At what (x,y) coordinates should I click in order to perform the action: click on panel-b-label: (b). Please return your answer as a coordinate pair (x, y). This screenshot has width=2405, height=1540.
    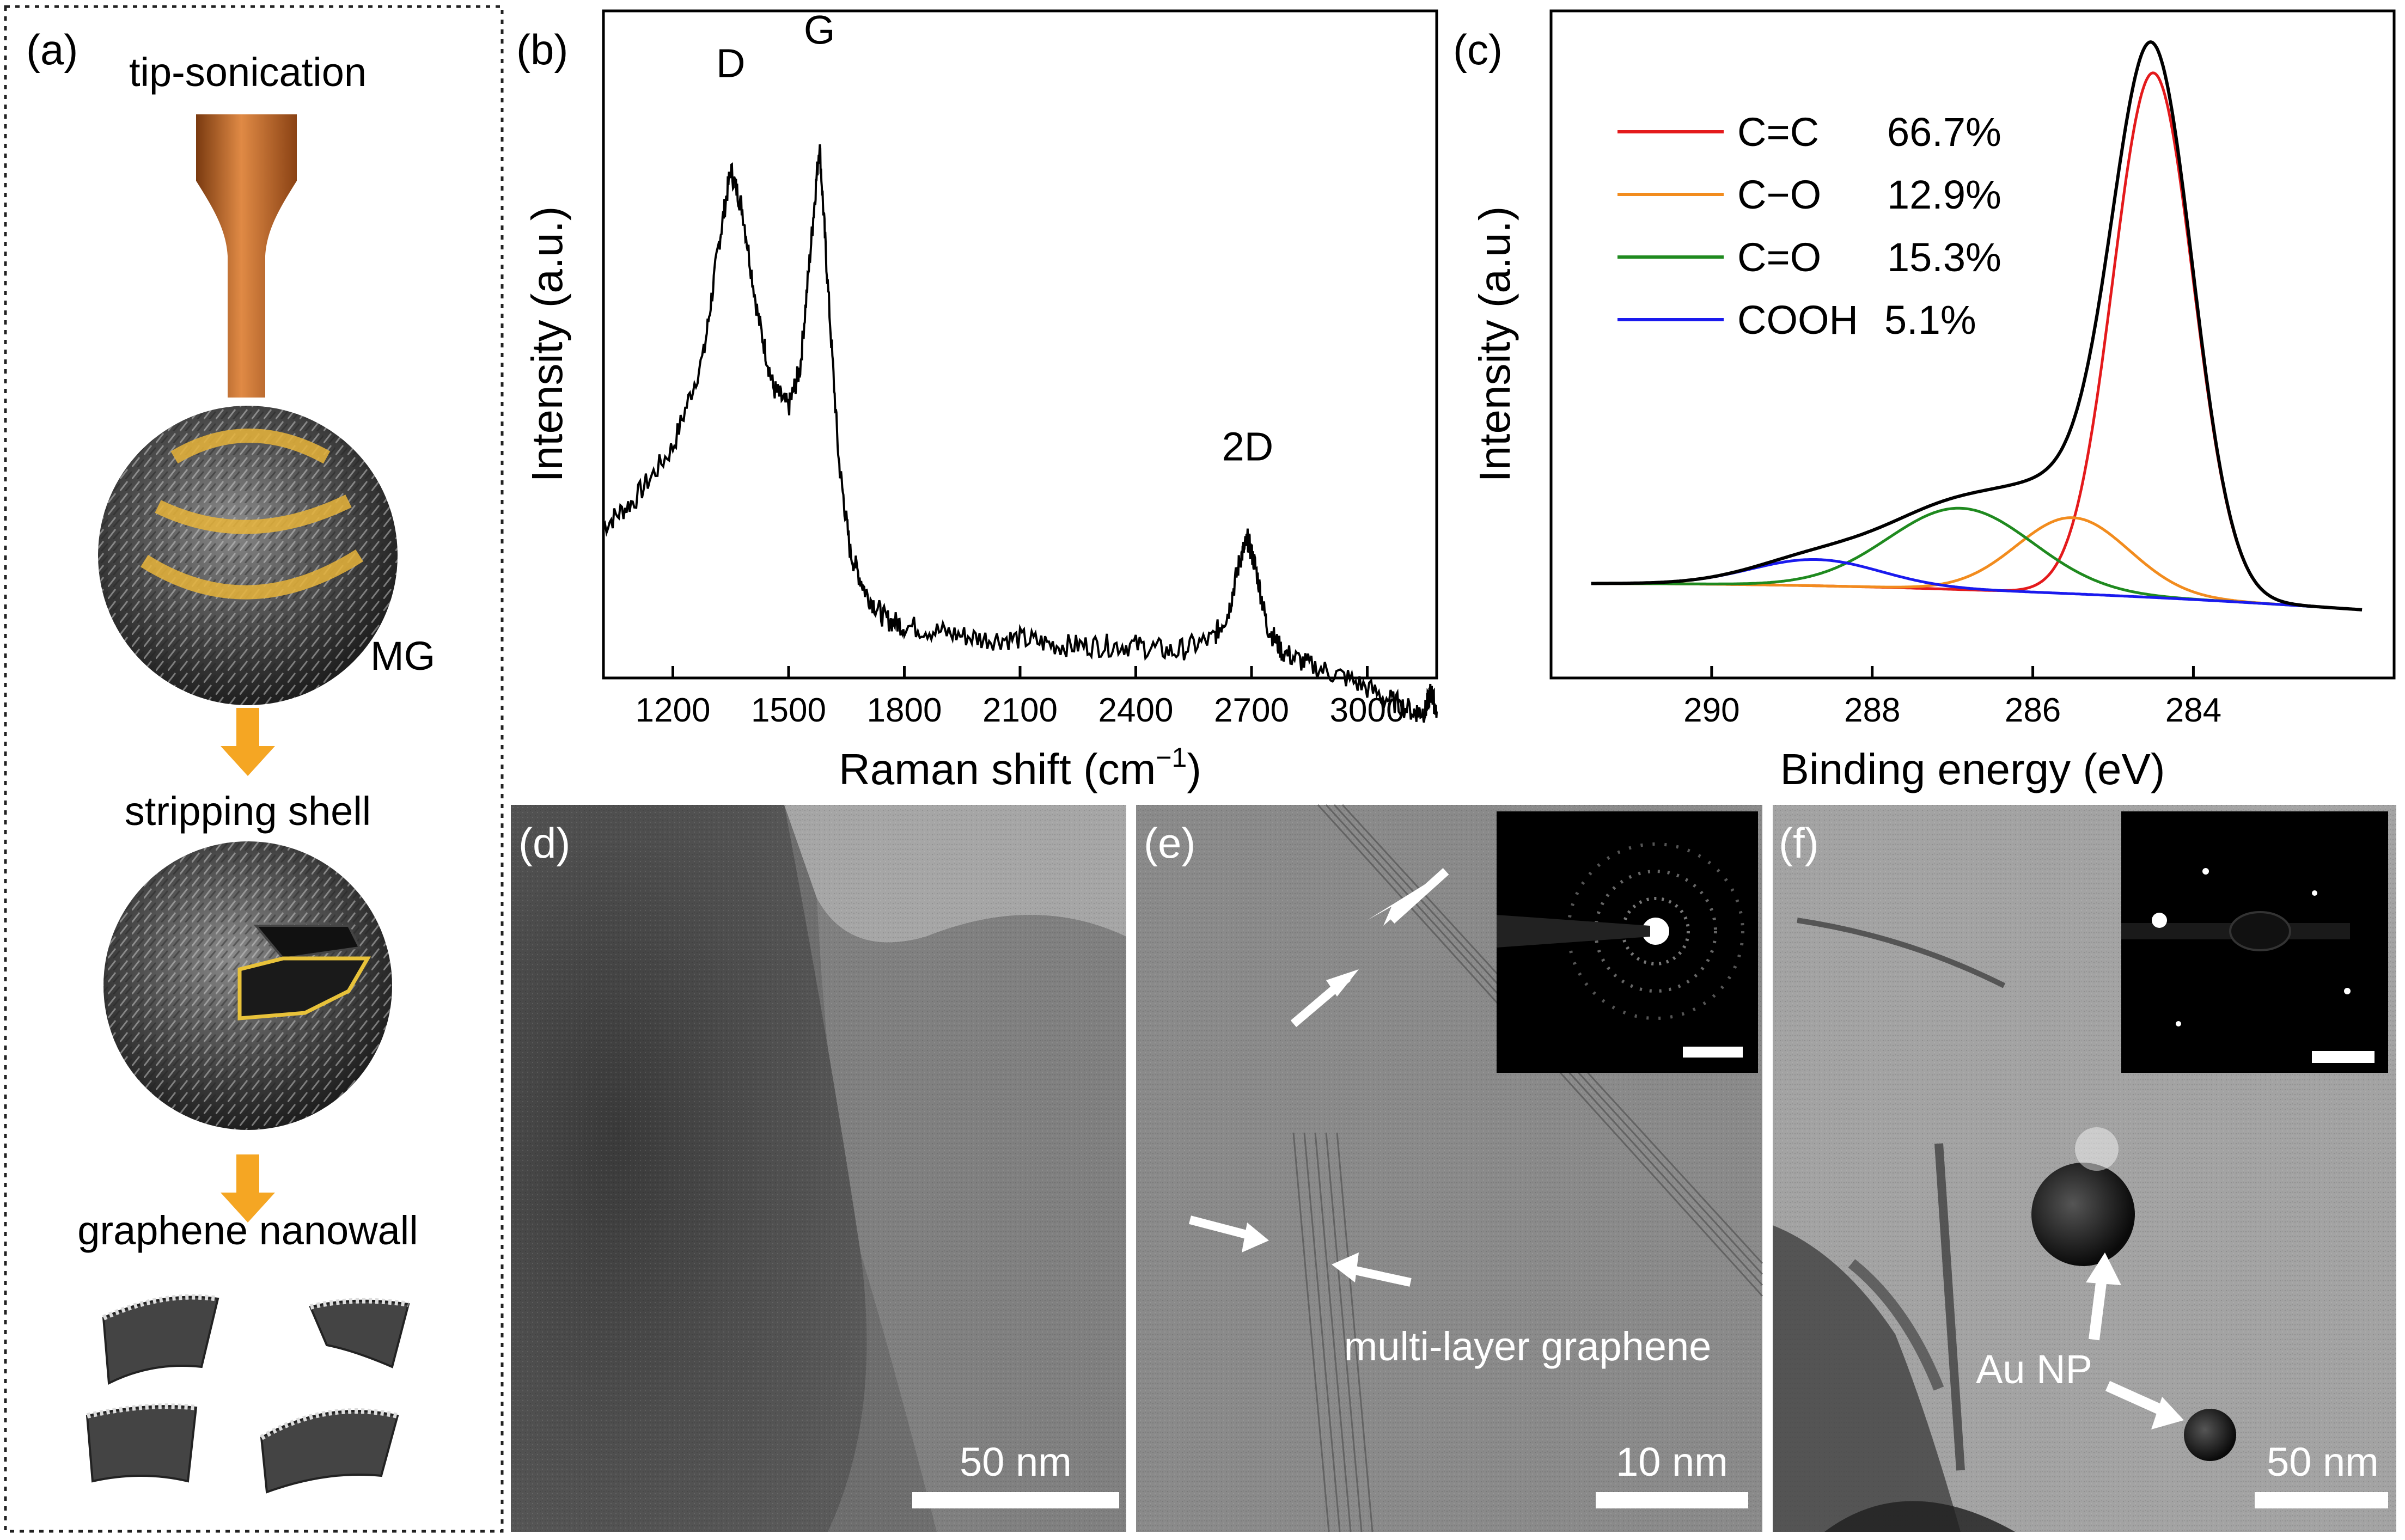
    Looking at the image, I should click on (542, 50).